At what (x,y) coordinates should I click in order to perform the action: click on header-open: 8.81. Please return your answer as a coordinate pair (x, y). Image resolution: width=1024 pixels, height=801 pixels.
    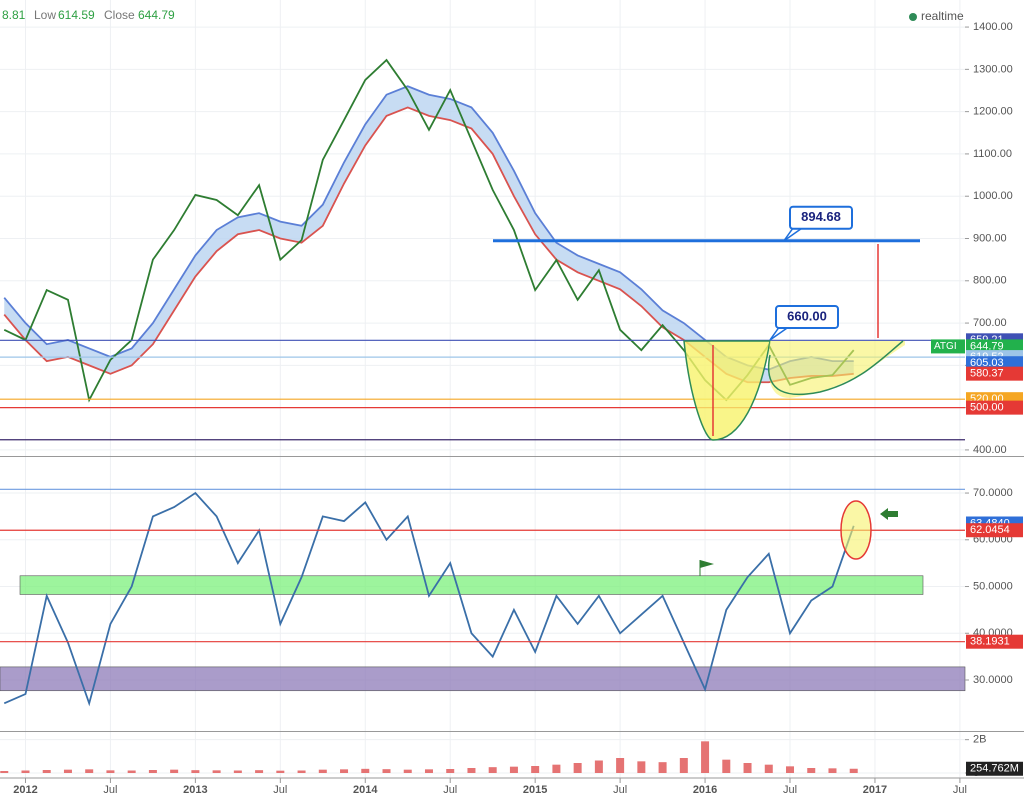
    Looking at the image, I should click on (14, 15).